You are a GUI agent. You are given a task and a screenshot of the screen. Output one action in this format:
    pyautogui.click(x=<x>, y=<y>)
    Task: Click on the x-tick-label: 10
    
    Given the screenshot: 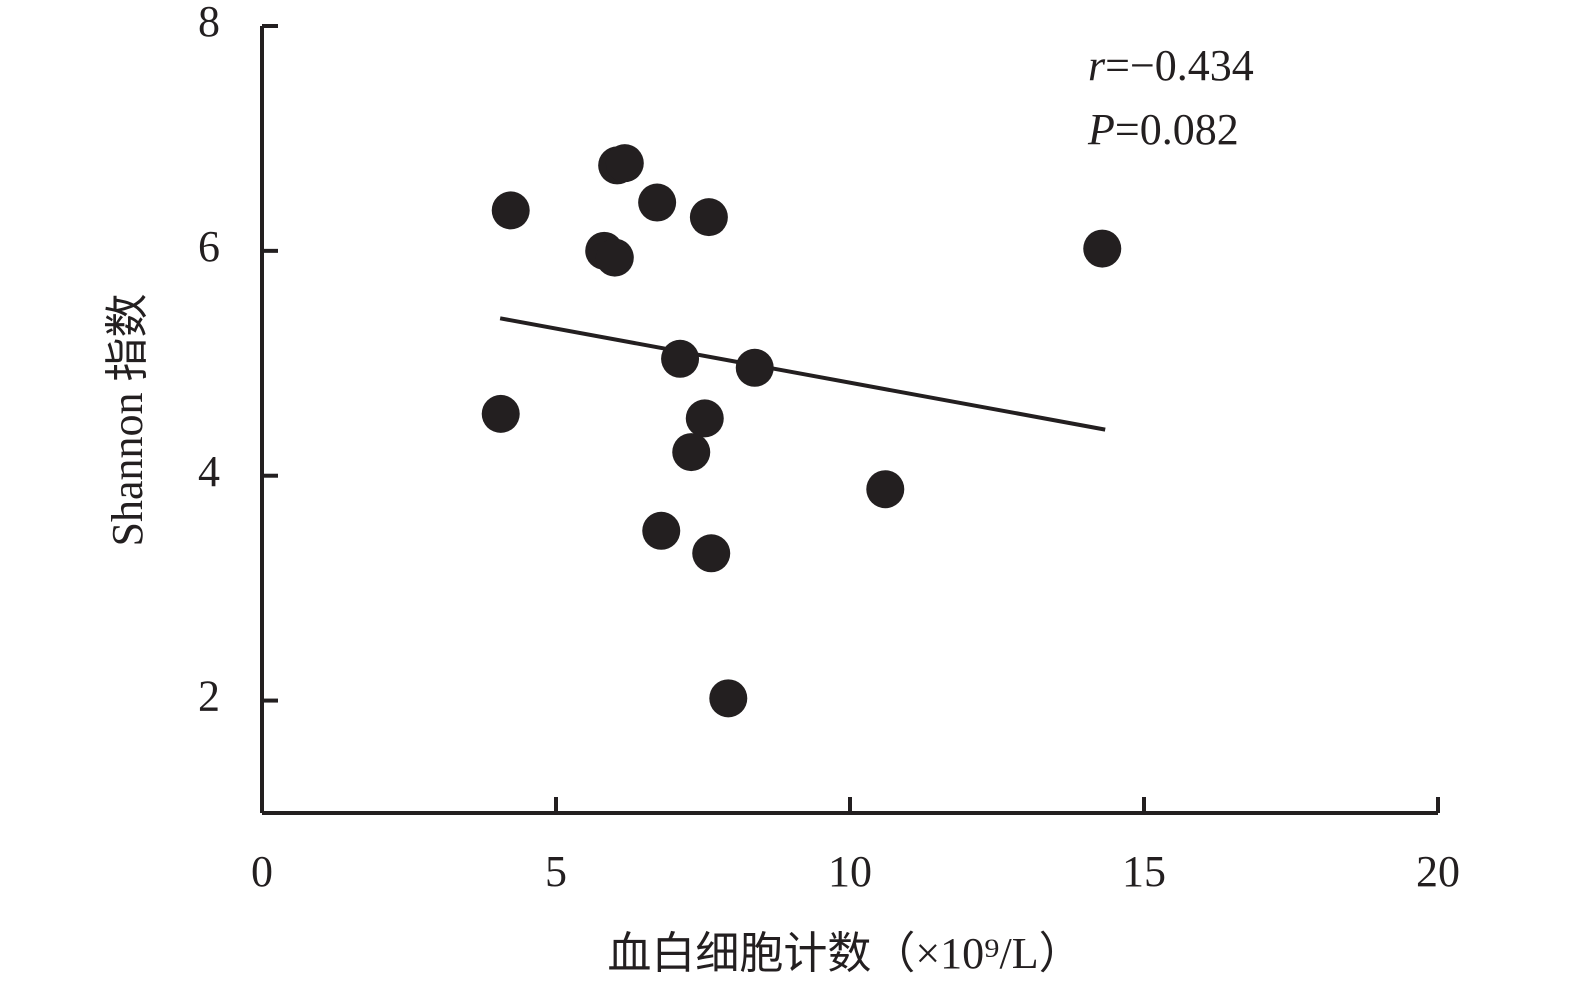 What is the action you would take?
    pyautogui.click(x=850, y=871)
    